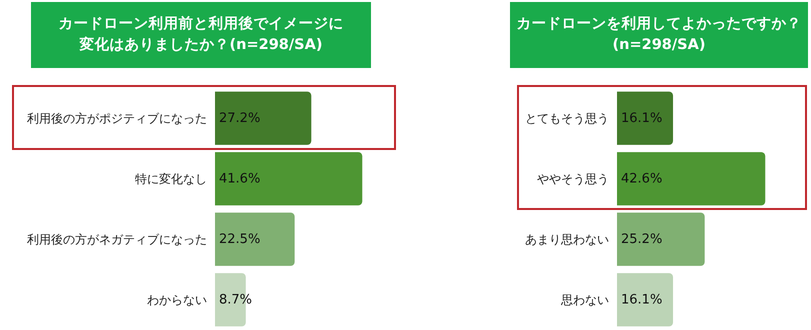  Describe the element at coordinates (567, 118) in the screenshot. I see `y-tick-label: とてもそう思う` at that location.